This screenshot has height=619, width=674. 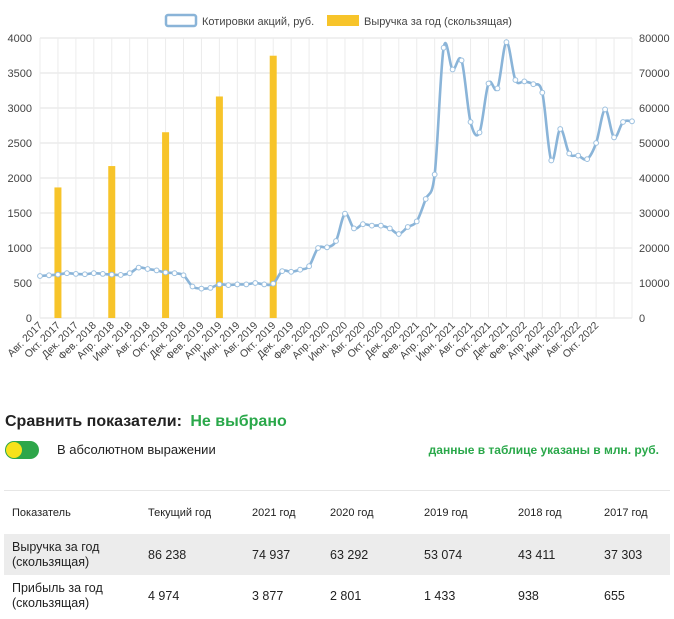 I want to click on y-right-tick-label: 30000, so click(x=654, y=214).